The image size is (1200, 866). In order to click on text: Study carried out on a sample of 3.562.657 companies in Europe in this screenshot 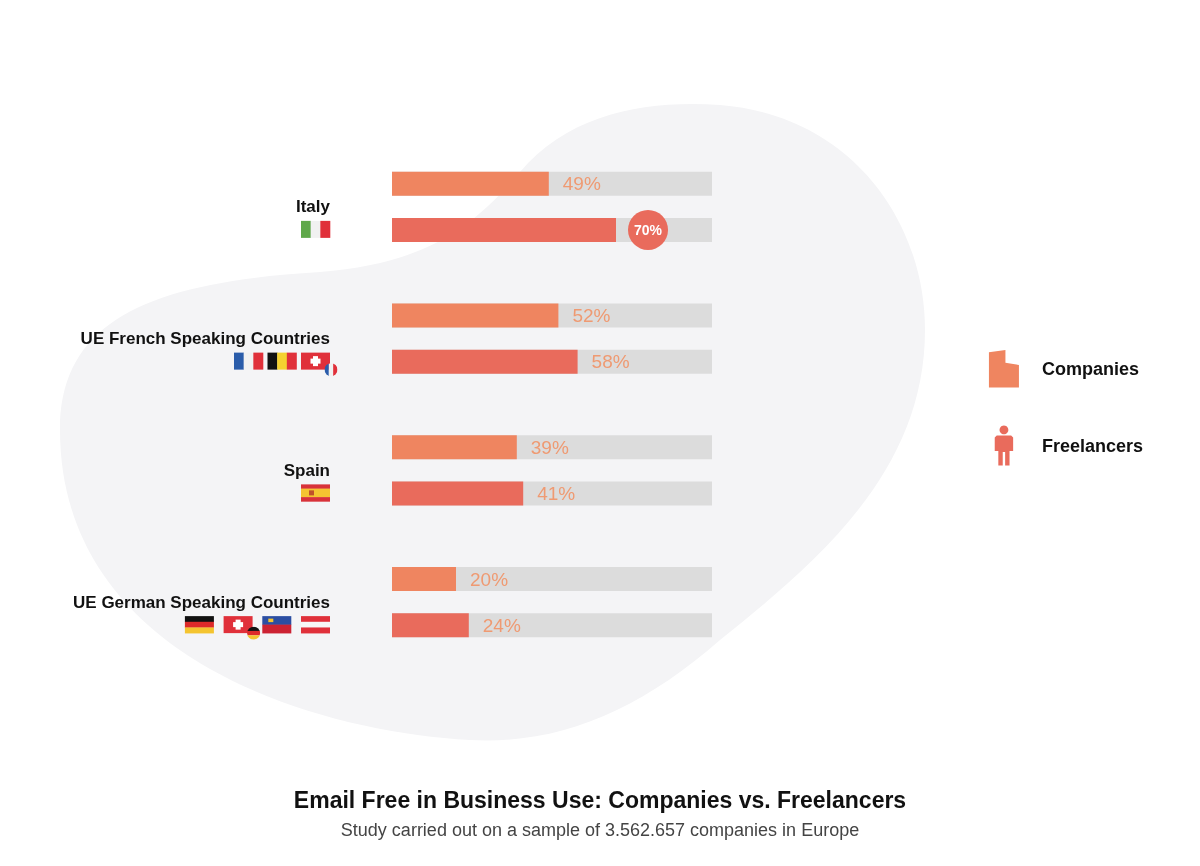, I will do `click(600, 830)`.